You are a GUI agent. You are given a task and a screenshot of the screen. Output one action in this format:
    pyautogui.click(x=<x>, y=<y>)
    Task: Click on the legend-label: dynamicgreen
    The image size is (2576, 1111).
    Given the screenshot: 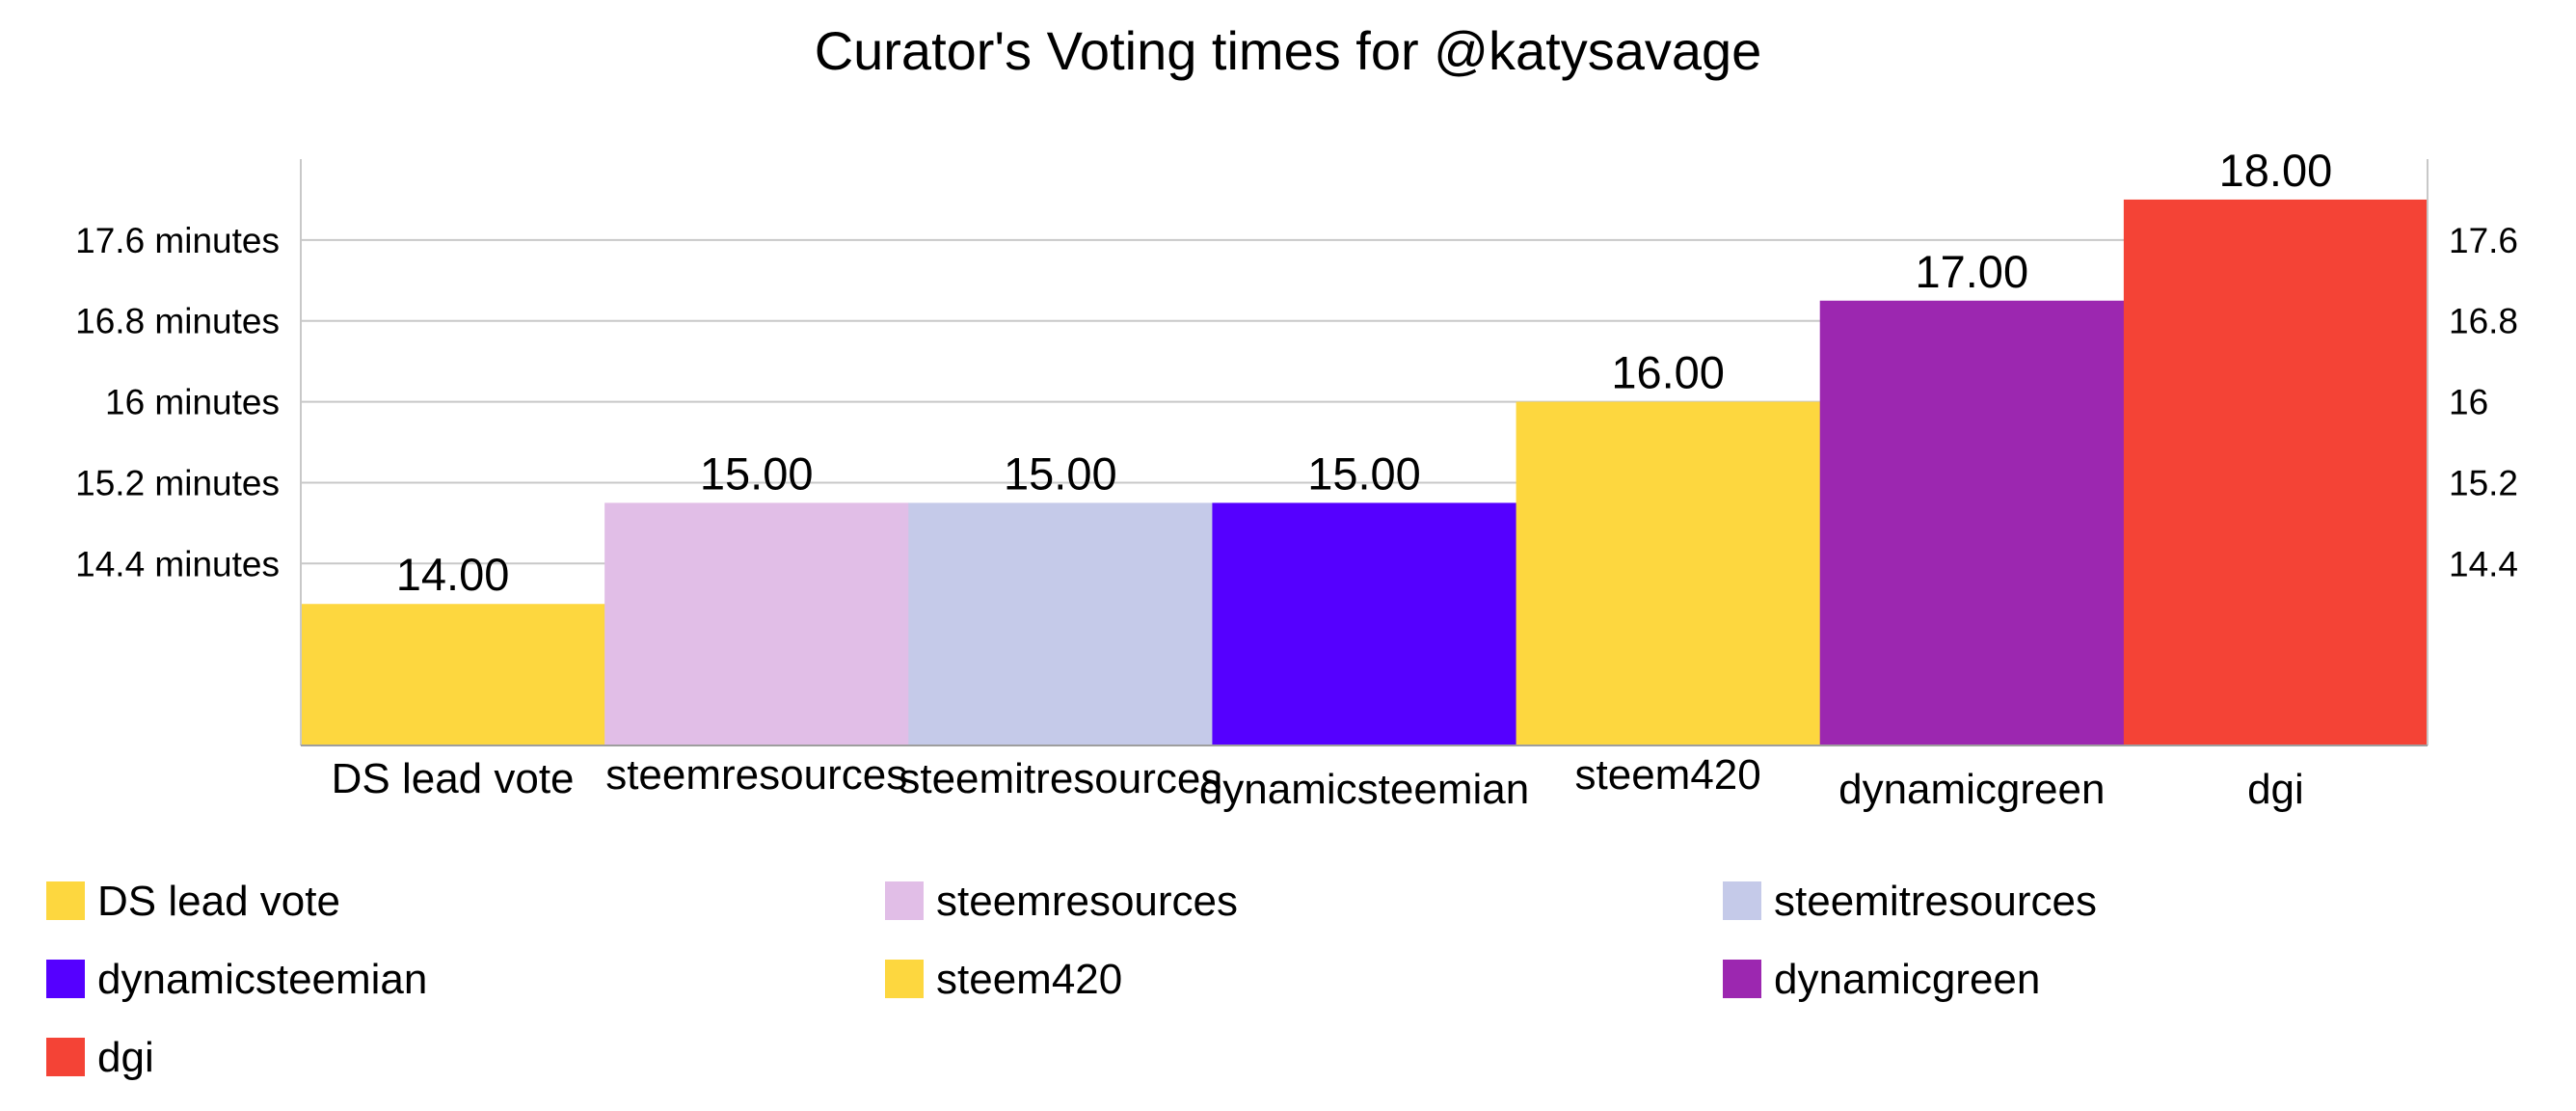 What is the action you would take?
    pyautogui.click(x=1907, y=979)
    